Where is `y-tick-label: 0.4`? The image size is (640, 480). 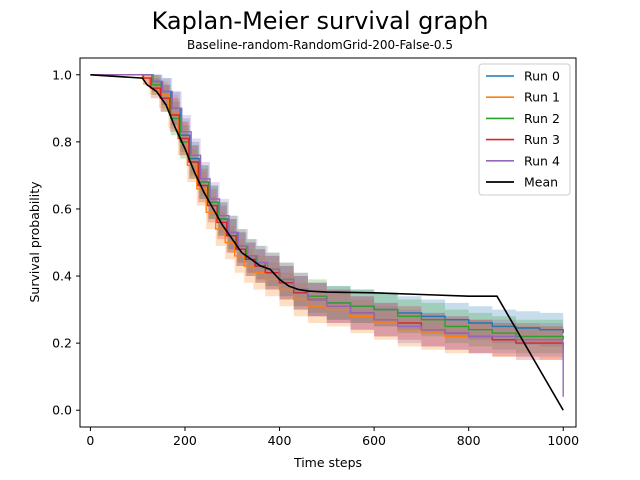
y-tick-label: 0.4 is located at coordinates (62, 276).